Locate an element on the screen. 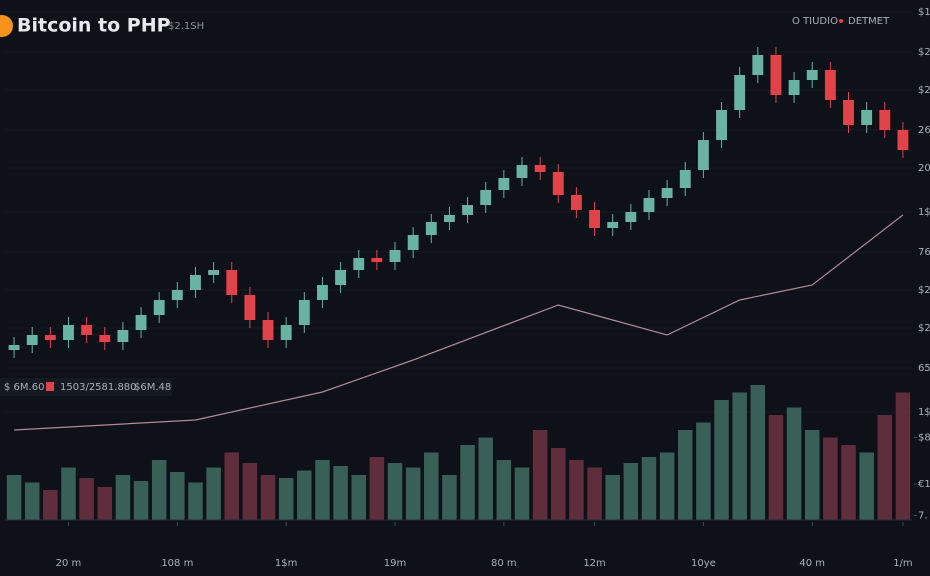 The image size is (930, 576). x-tick-label: 19m is located at coordinates (395, 563).